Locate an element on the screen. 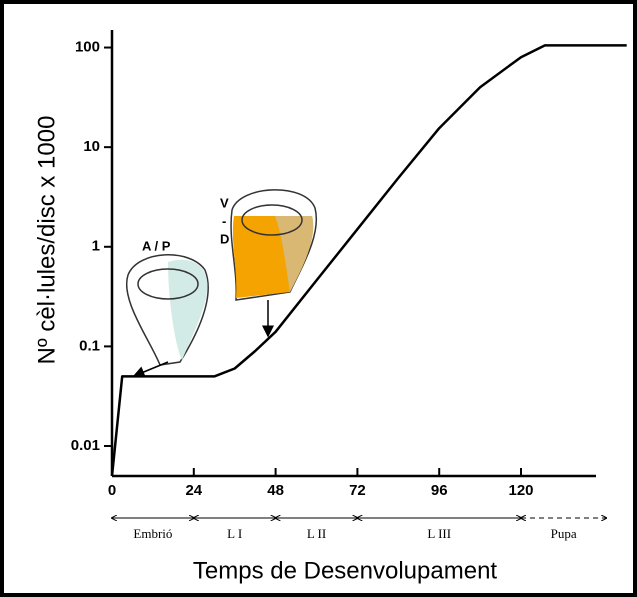 The image size is (637, 597). y-tick-label: 100 is located at coordinates (87, 47).